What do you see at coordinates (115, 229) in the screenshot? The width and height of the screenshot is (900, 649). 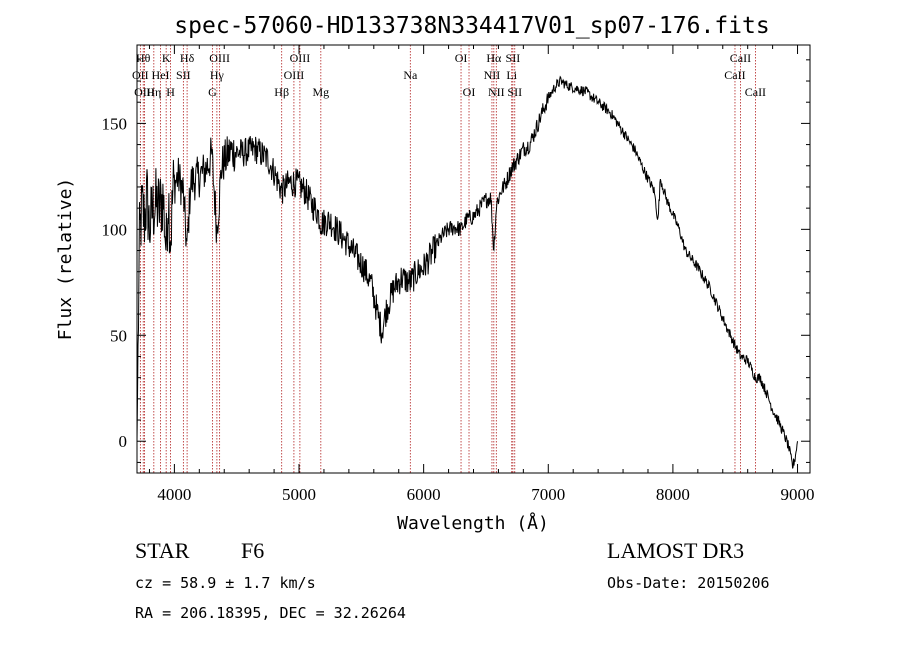 I see `y-tick-label-2: 100` at bounding box center [115, 229].